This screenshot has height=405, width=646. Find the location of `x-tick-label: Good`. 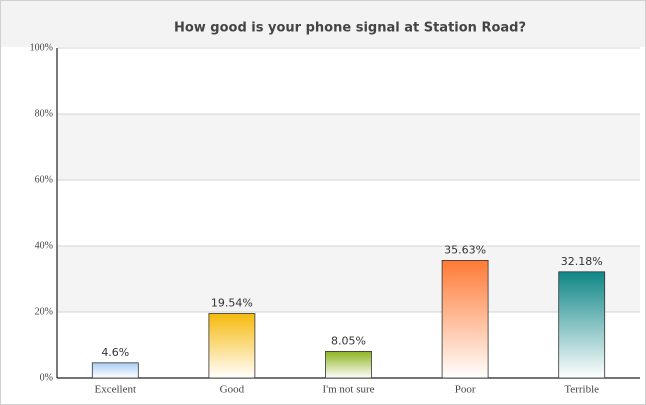

x-tick-label: Good is located at coordinates (232, 390).